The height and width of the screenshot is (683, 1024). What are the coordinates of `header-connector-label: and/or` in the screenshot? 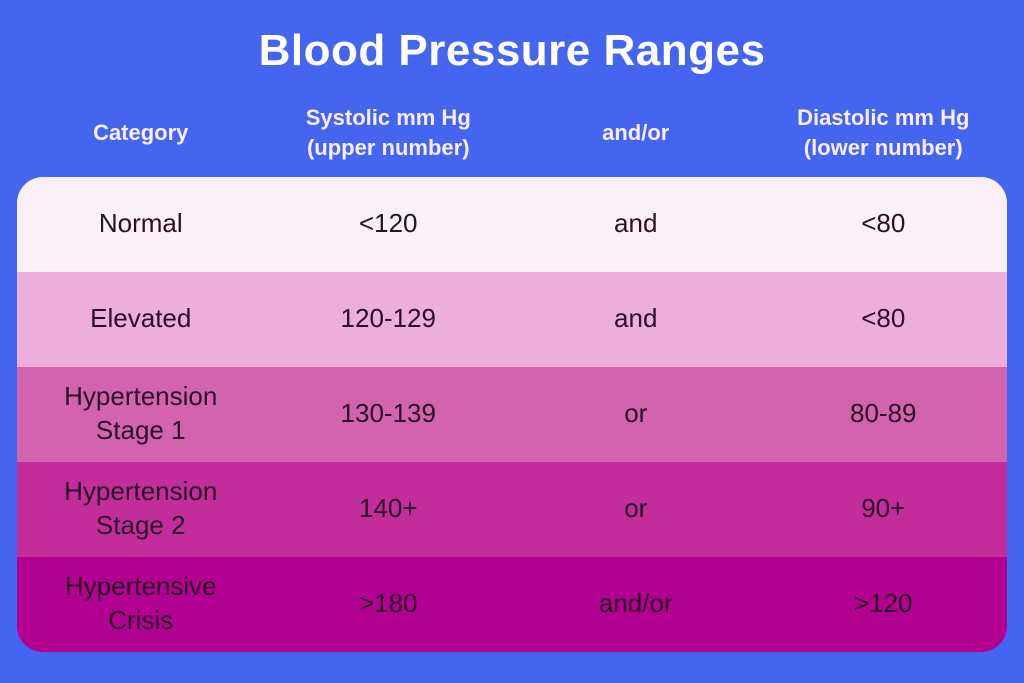 It's located at (636, 132).